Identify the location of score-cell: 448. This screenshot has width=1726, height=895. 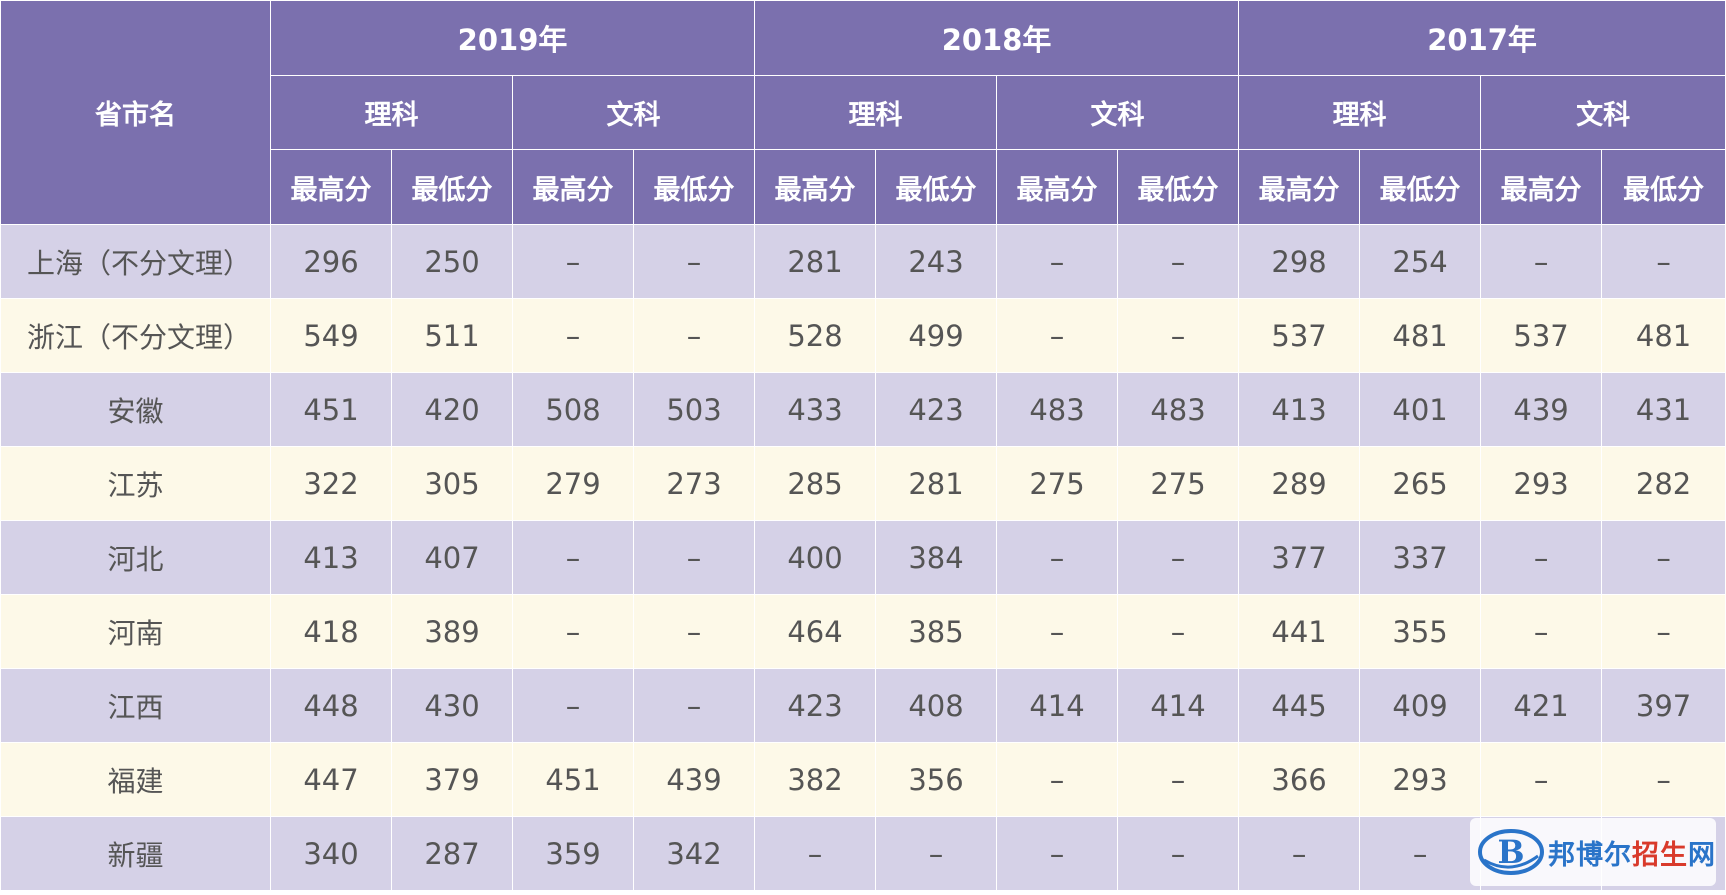
(331, 705).